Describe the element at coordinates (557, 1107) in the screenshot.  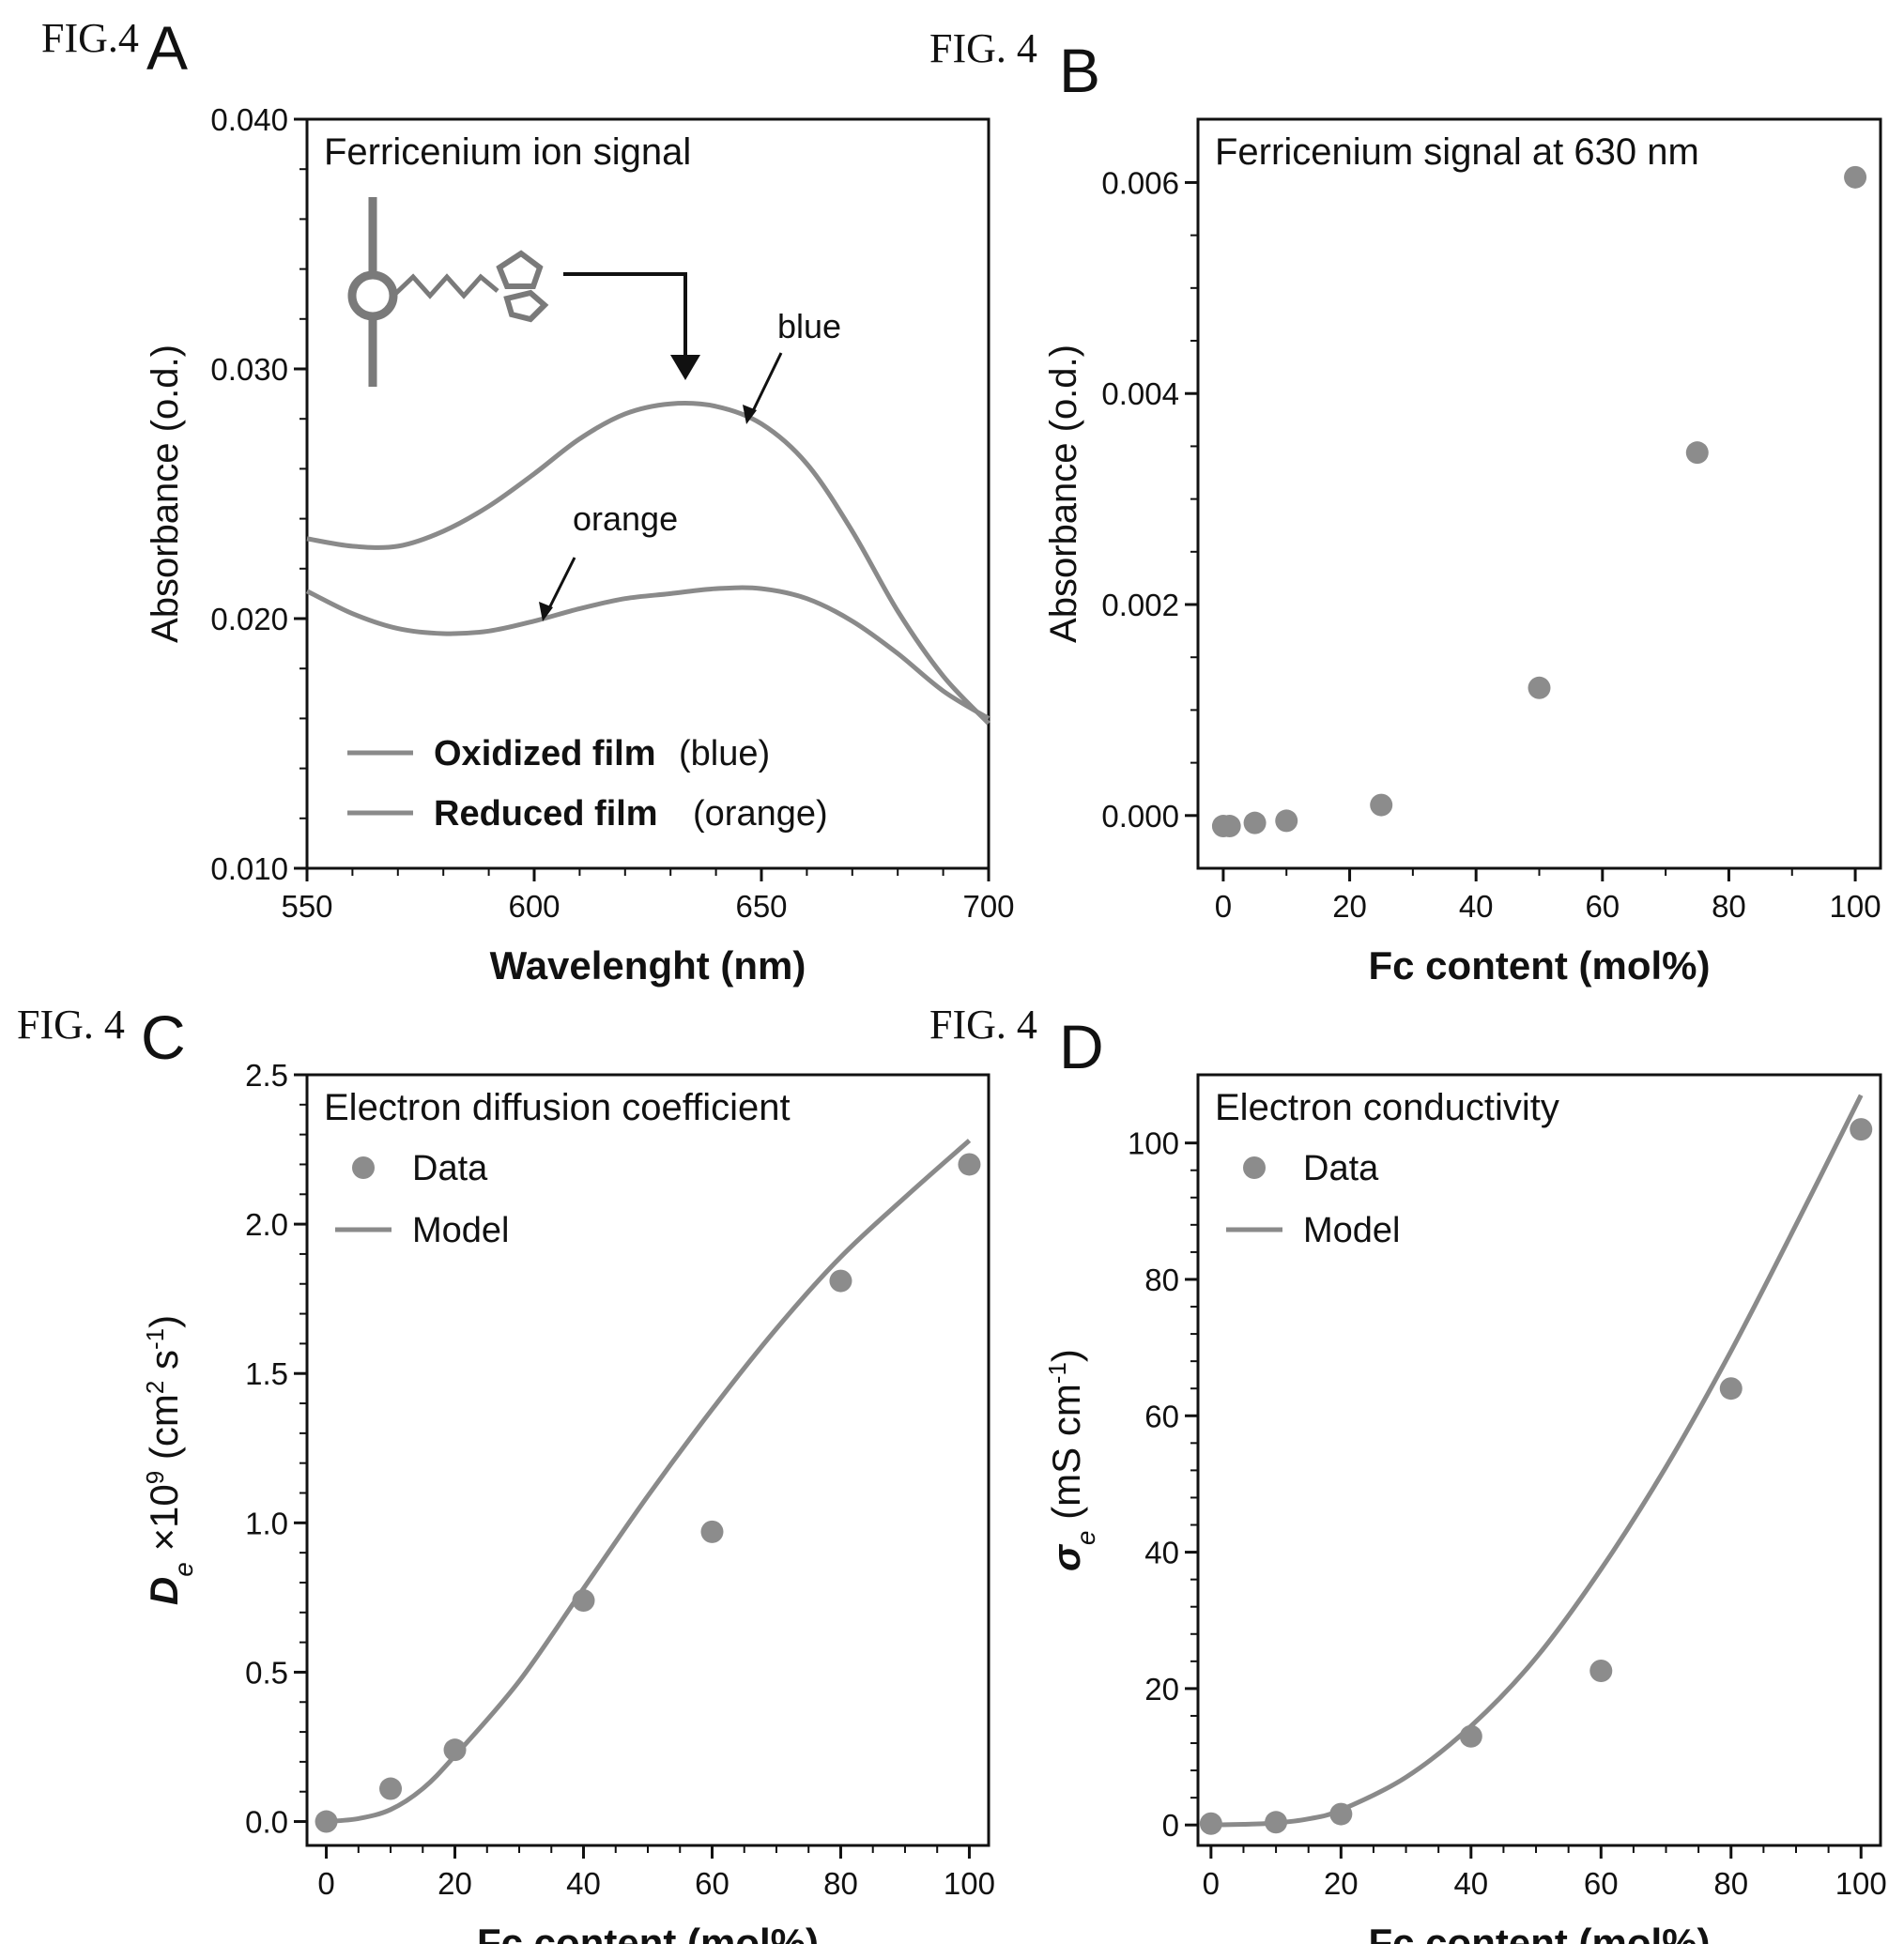
I see `chart-title: Electron diffusion coefficient` at that location.